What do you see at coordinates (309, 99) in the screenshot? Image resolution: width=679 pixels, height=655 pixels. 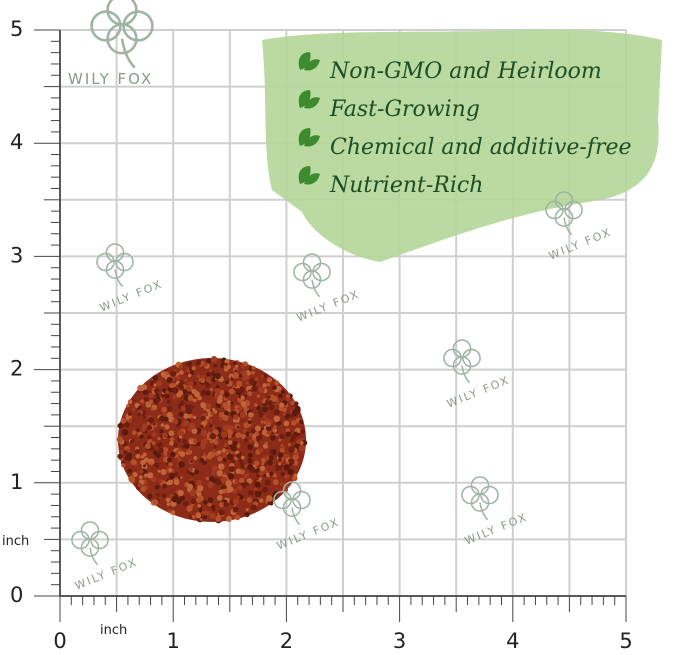 I see `leaf-icon` at bounding box center [309, 99].